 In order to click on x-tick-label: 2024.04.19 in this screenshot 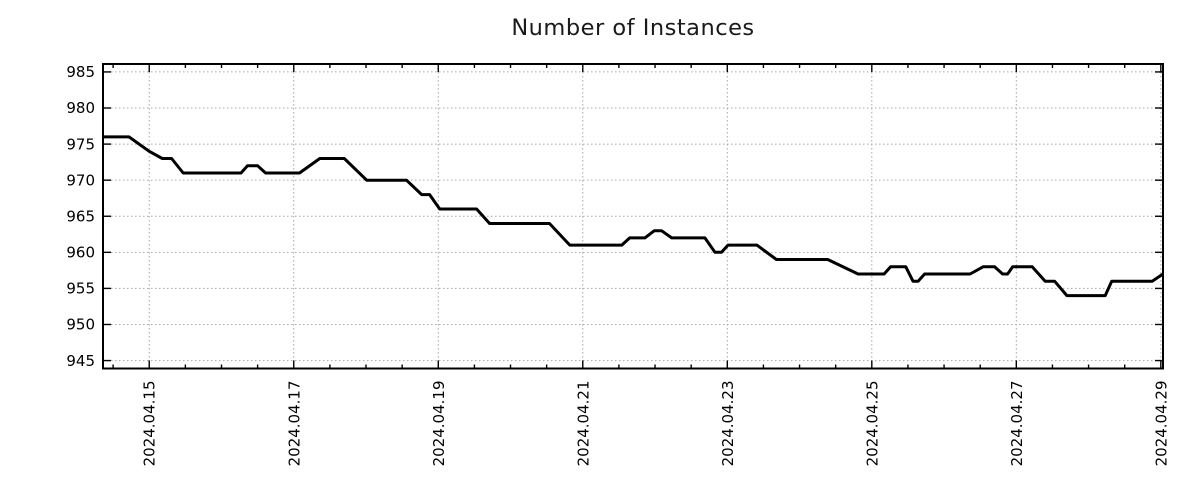, I will do `click(439, 424)`.